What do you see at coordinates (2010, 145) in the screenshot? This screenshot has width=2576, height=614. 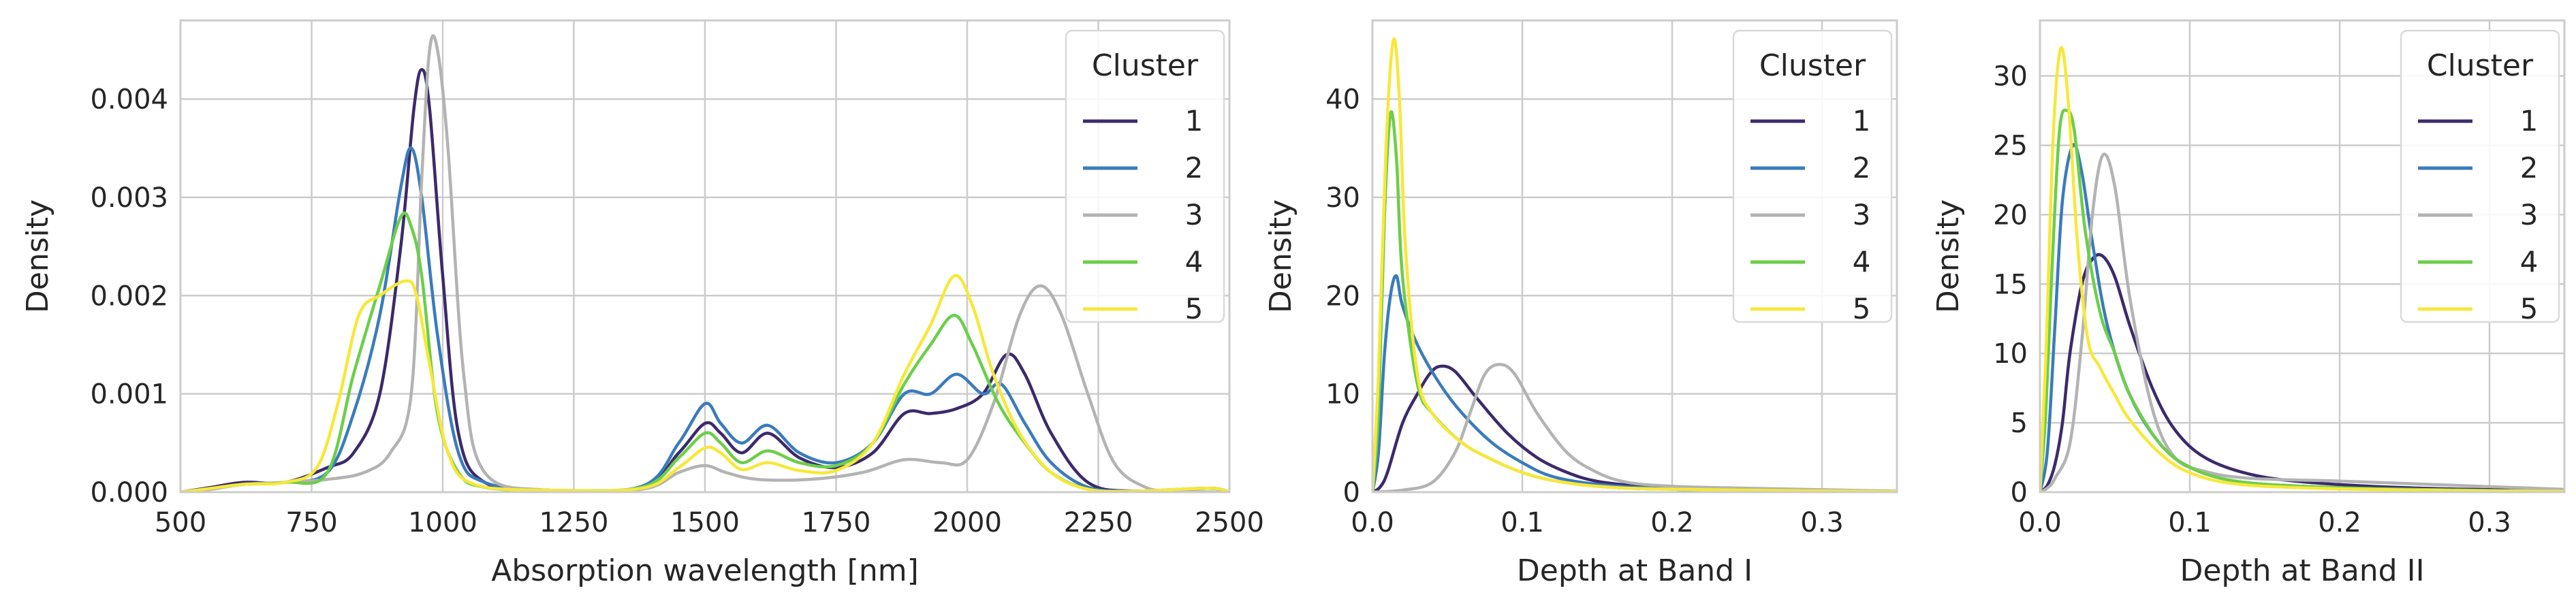 I see `y-tick-label: 25` at bounding box center [2010, 145].